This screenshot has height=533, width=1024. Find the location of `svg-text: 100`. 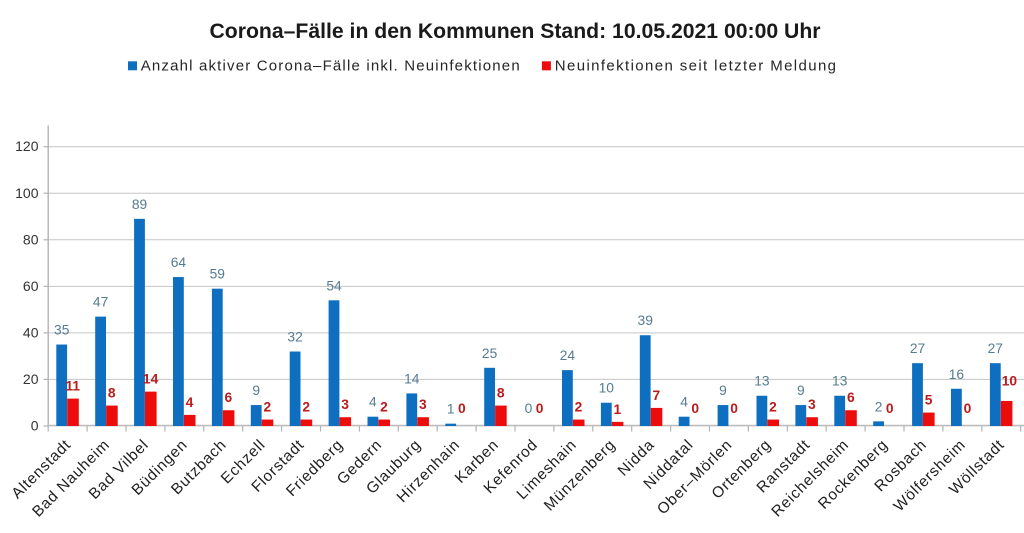

svg-text: 100 is located at coordinates (27, 193).